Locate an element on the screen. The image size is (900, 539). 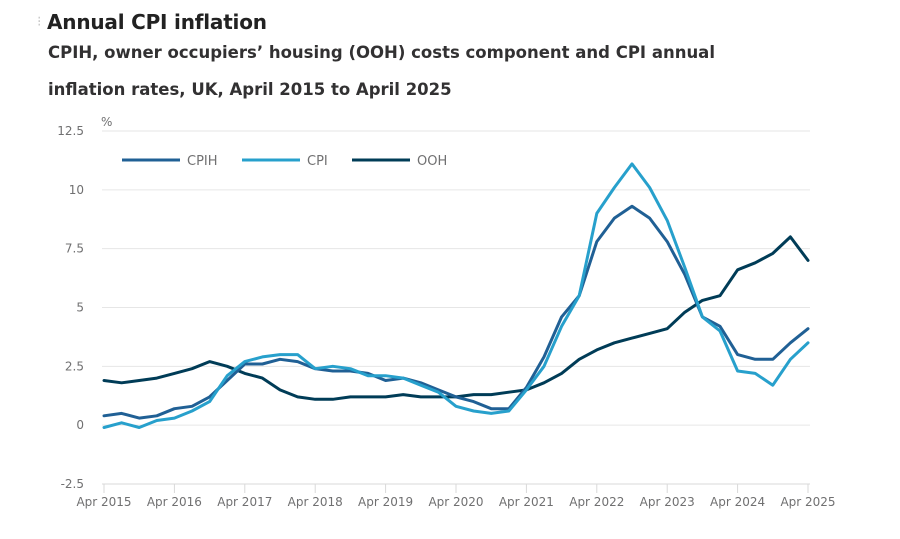
y-tick-label: 5 is located at coordinates (80, 308).